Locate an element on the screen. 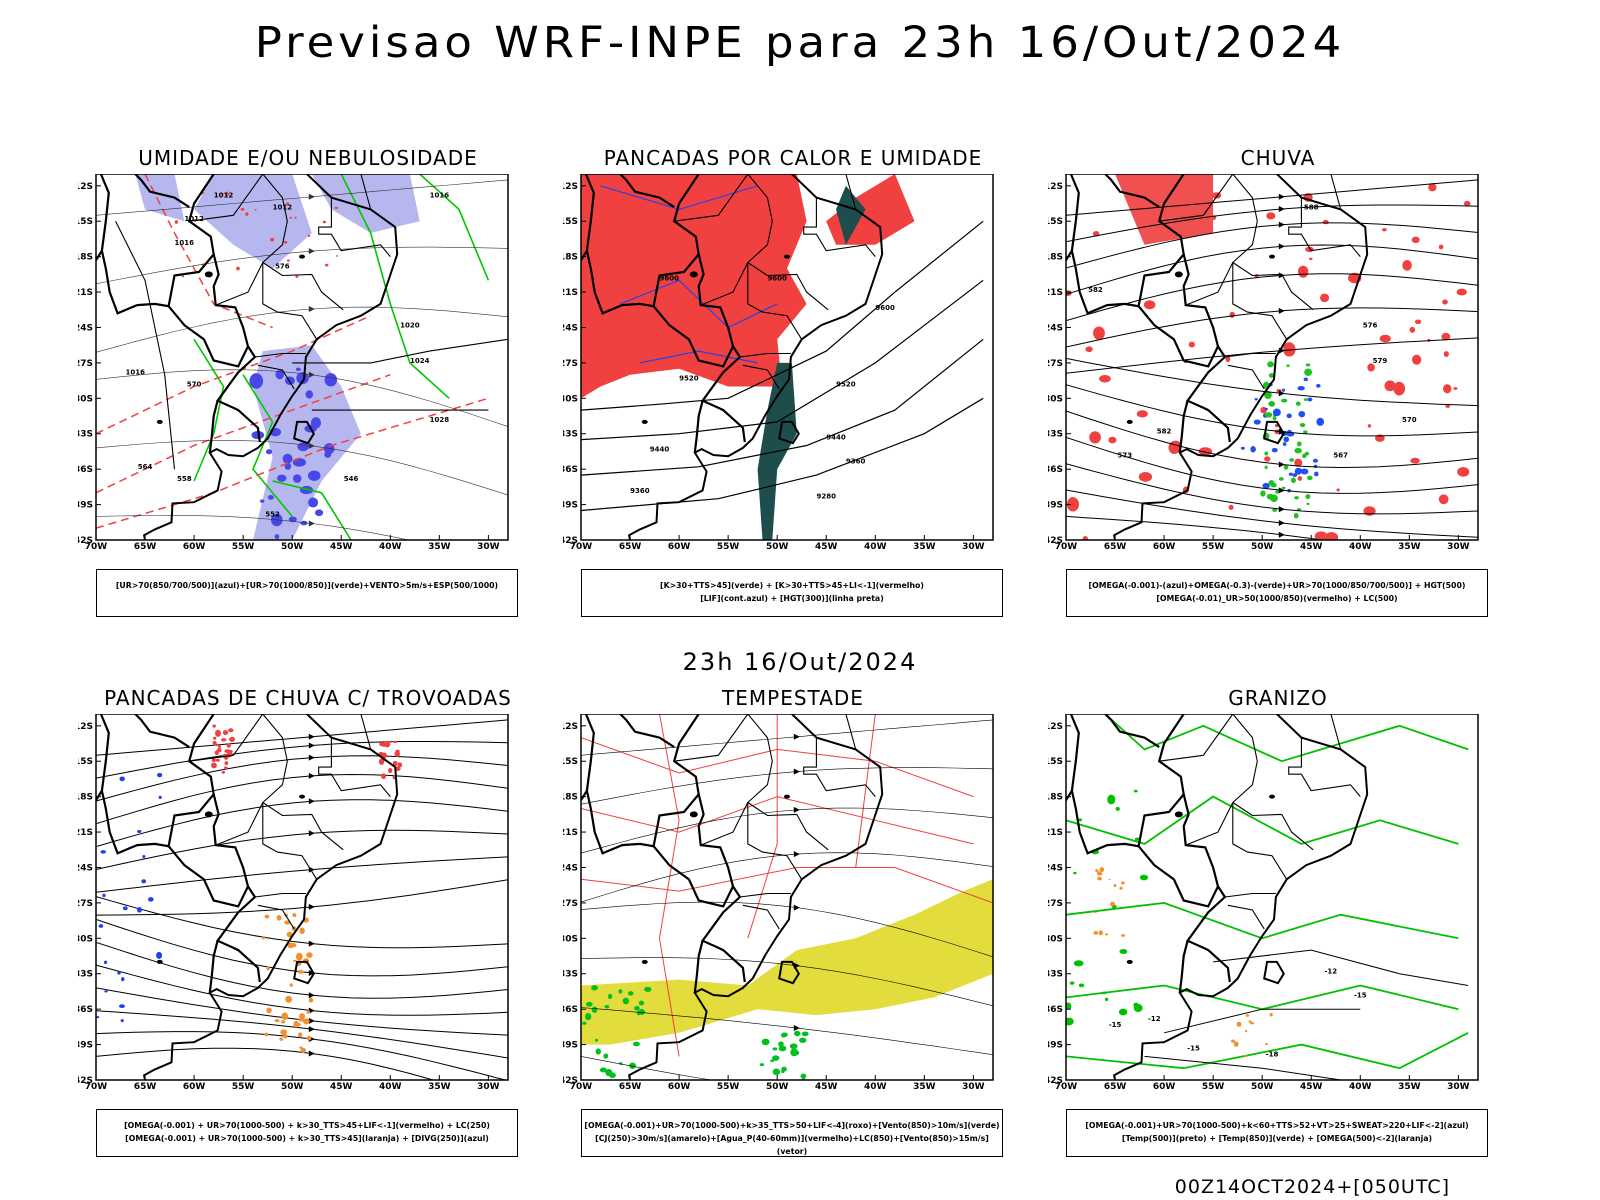 The height and width of the screenshot is (1200, 1600). divergence-blue is located at coordinates (129, 897).